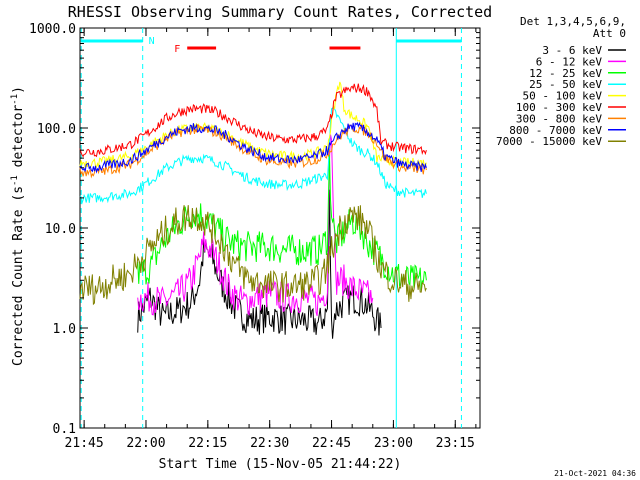 The width and height of the screenshot is (640, 480). I want to click on y-axis-label-sup2: -1, so click(15, 99).